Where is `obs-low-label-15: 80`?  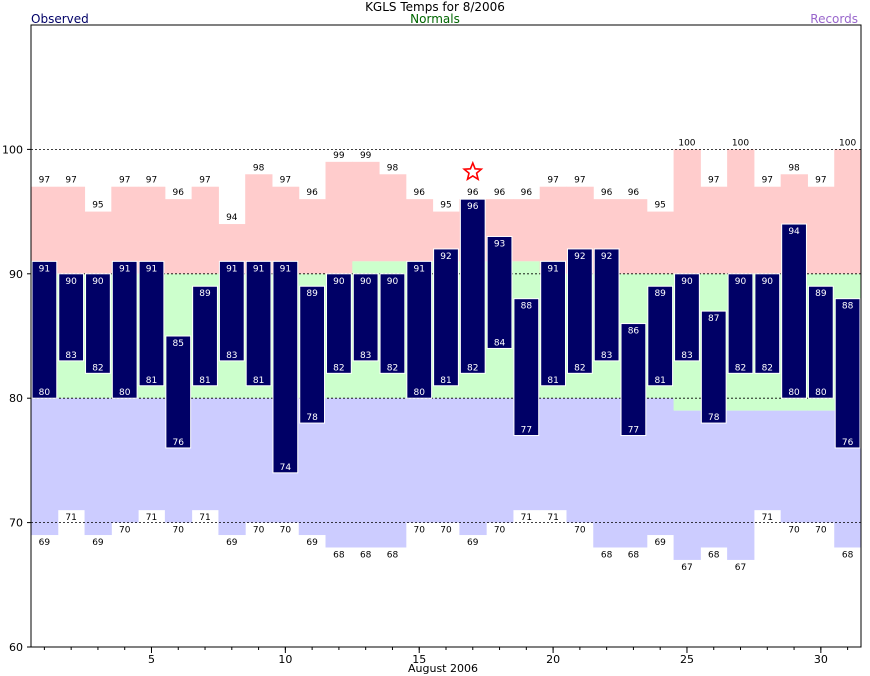 obs-low-label-15: 80 is located at coordinates (419, 393).